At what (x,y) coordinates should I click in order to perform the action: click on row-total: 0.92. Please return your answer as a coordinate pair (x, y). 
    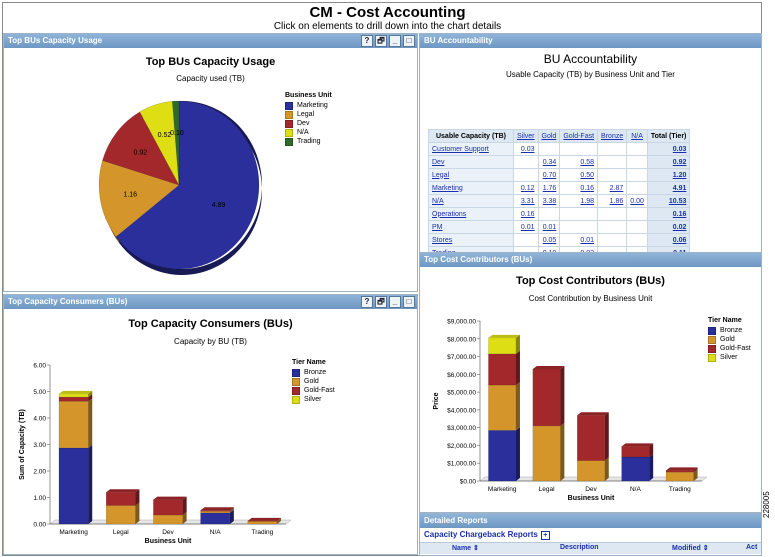
    Looking at the image, I should click on (668, 162).